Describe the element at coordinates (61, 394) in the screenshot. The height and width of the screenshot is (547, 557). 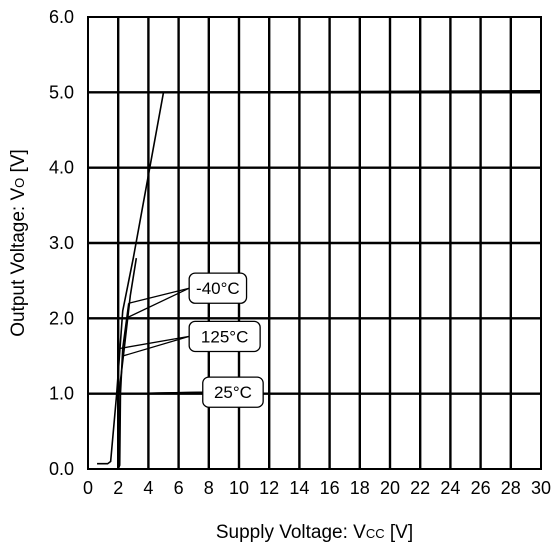
I see `y-tick-label: 1.0` at that location.